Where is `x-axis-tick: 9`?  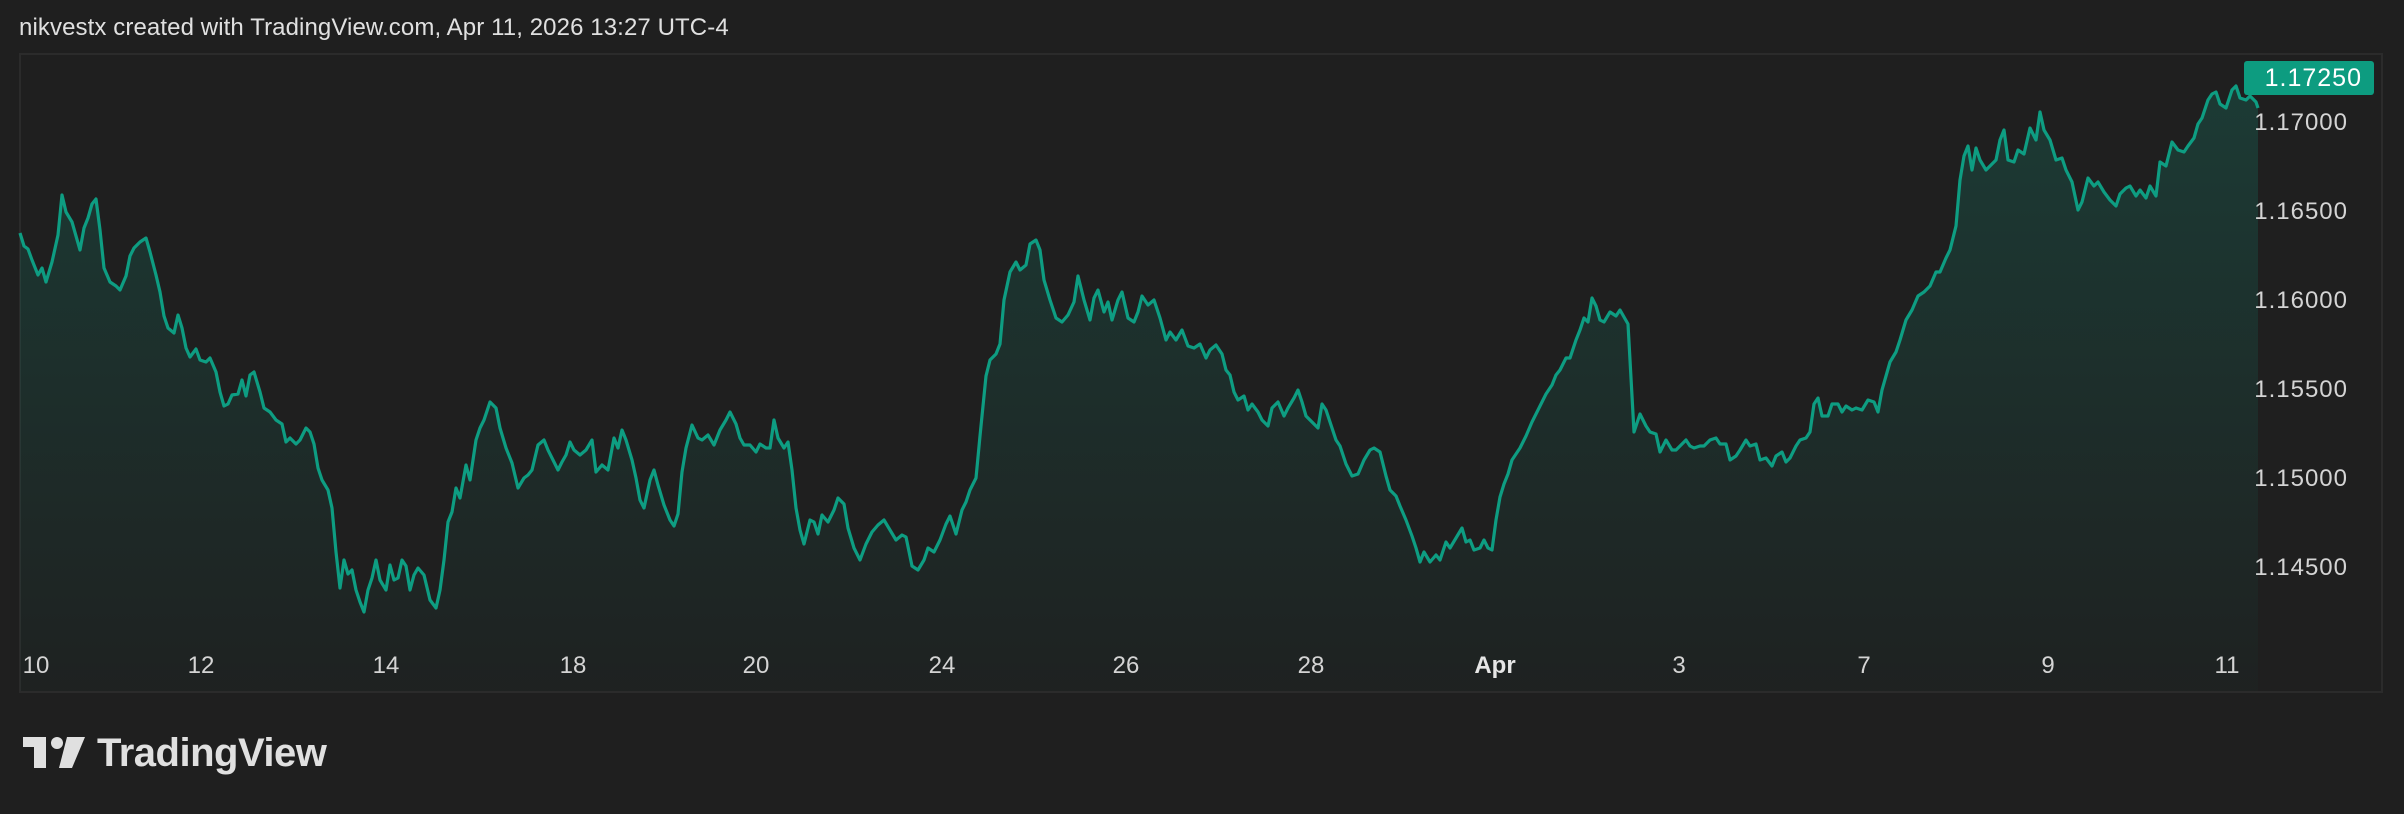
x-axis-tick: 9 is located at coordinates (2048, 665).